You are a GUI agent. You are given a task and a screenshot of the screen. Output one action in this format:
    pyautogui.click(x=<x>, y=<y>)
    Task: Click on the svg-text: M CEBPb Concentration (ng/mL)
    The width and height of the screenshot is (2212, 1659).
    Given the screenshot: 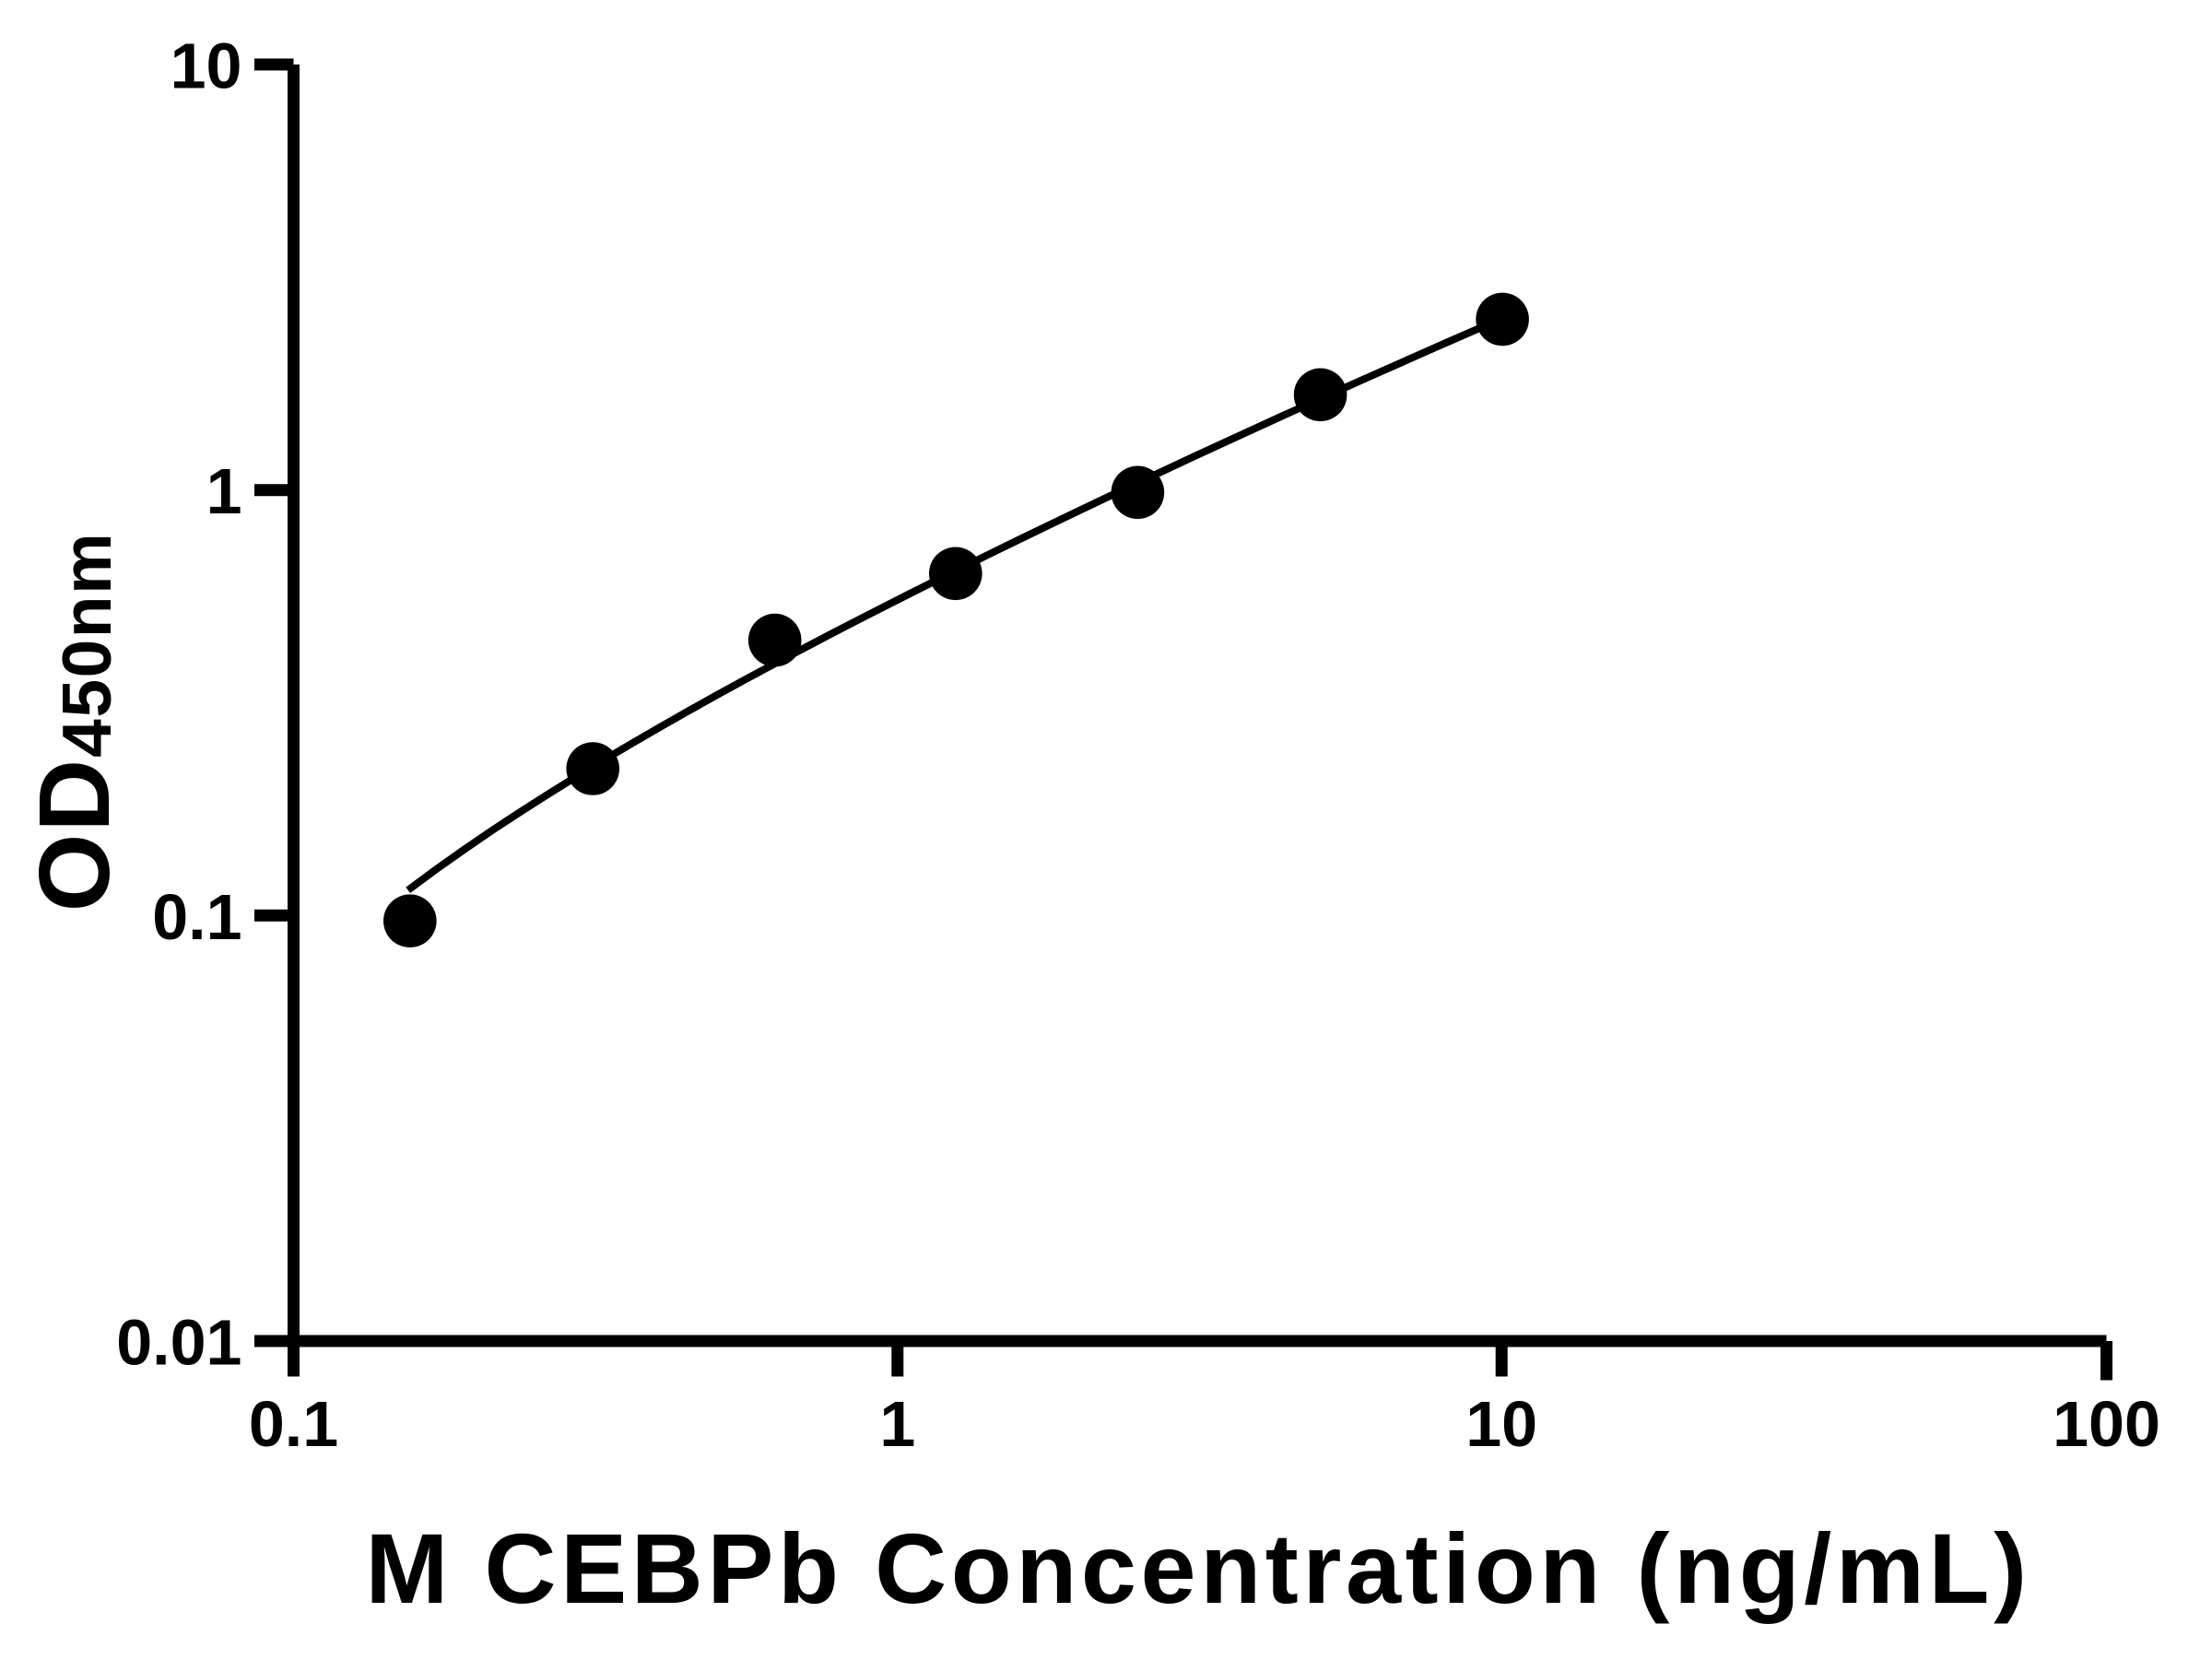 What is the action you would take?
    pyautogui.click(x=1197, y=1568)
    